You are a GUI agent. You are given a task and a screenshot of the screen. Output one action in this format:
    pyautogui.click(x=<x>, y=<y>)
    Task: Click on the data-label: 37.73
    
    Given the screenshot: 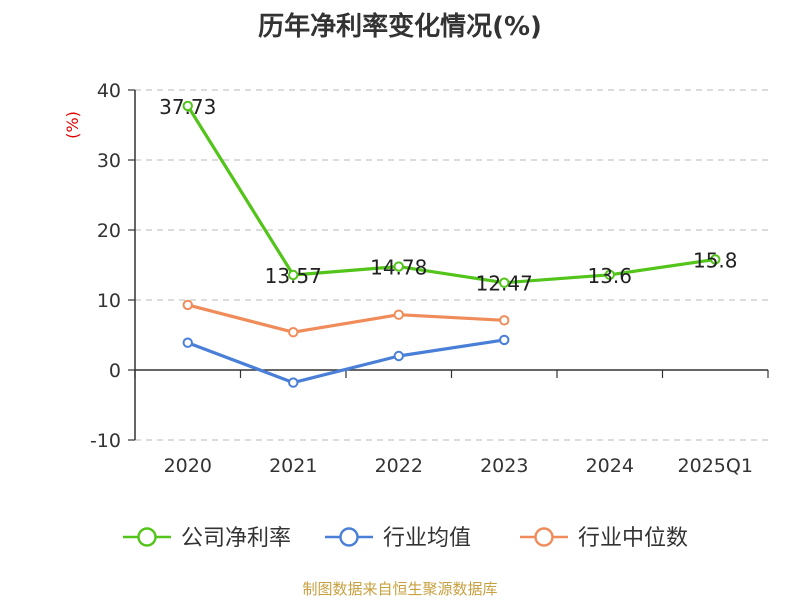 What is the action you would take?
    pyautogui.click(x=187, y=107)
    